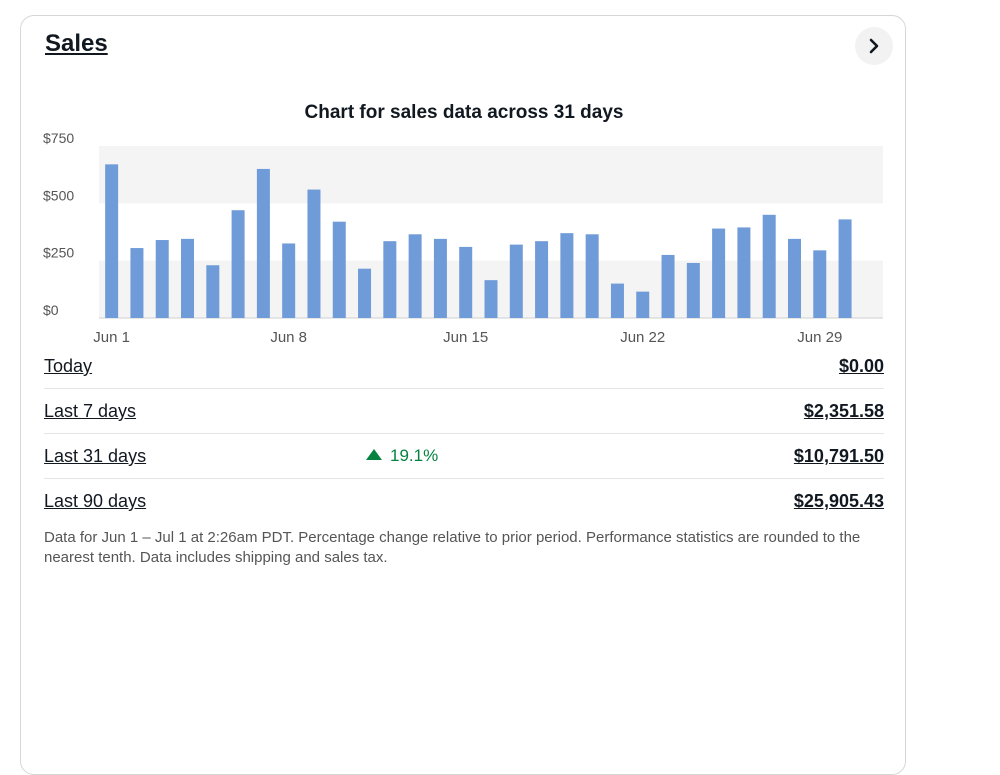 This screenshot has height=775, width=1000. I want to click on x-tick-label: Jun 29, so click(819, 337).